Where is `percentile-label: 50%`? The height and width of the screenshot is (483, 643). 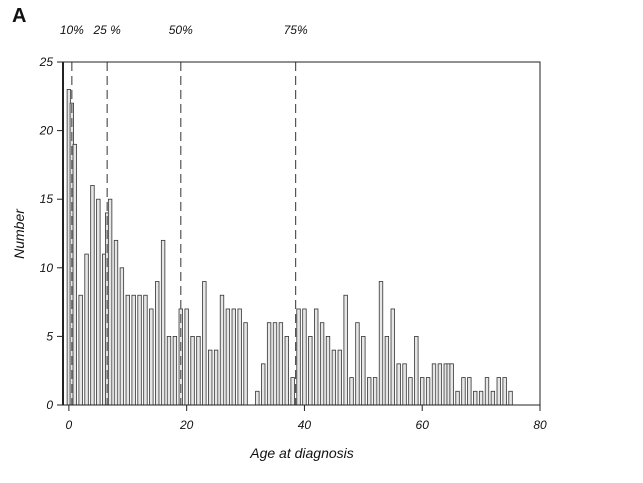 percentile-label: 50% is located at coordinates (181, 30).